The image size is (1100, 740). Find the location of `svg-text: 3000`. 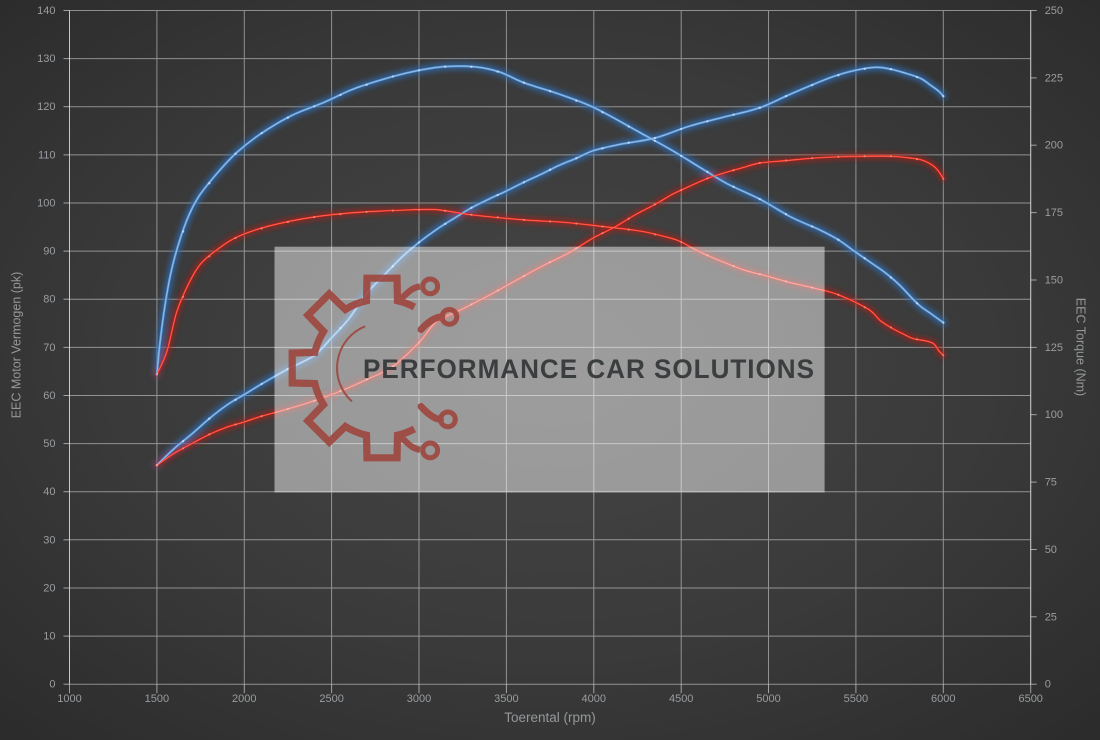

svg-text: 3000 is located at coordinates (419, 699).